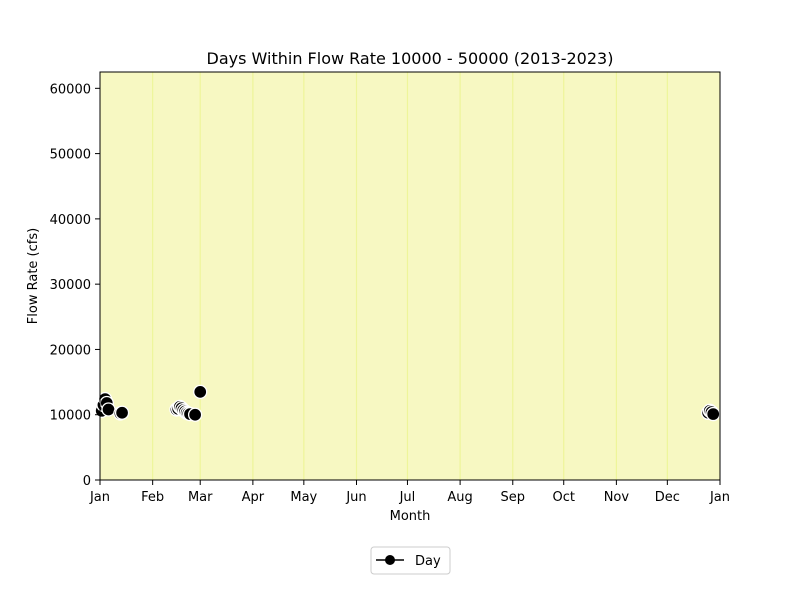  What do you see at coordinates (390, 560) in the screenshot?
I see `legend-marker` at bounding box center [390, 560].